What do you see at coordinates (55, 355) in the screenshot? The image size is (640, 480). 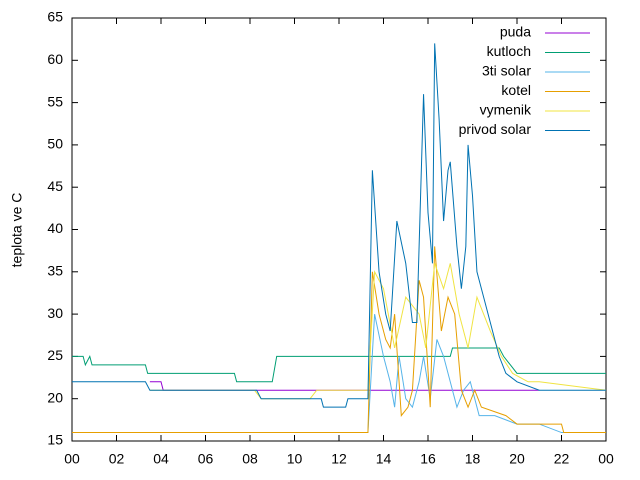 I see `y-tick-label: 25` at bounding box center [55, 355].